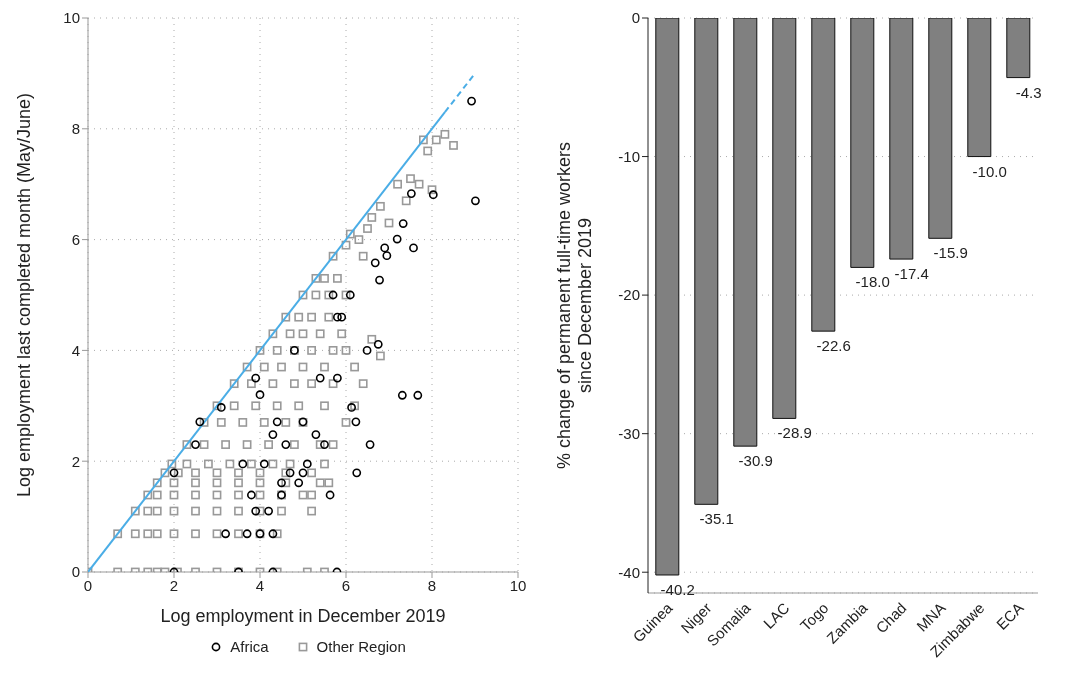 The image size is (1066, 681). I want to click on data-label: -22.6, so click(833, 346).